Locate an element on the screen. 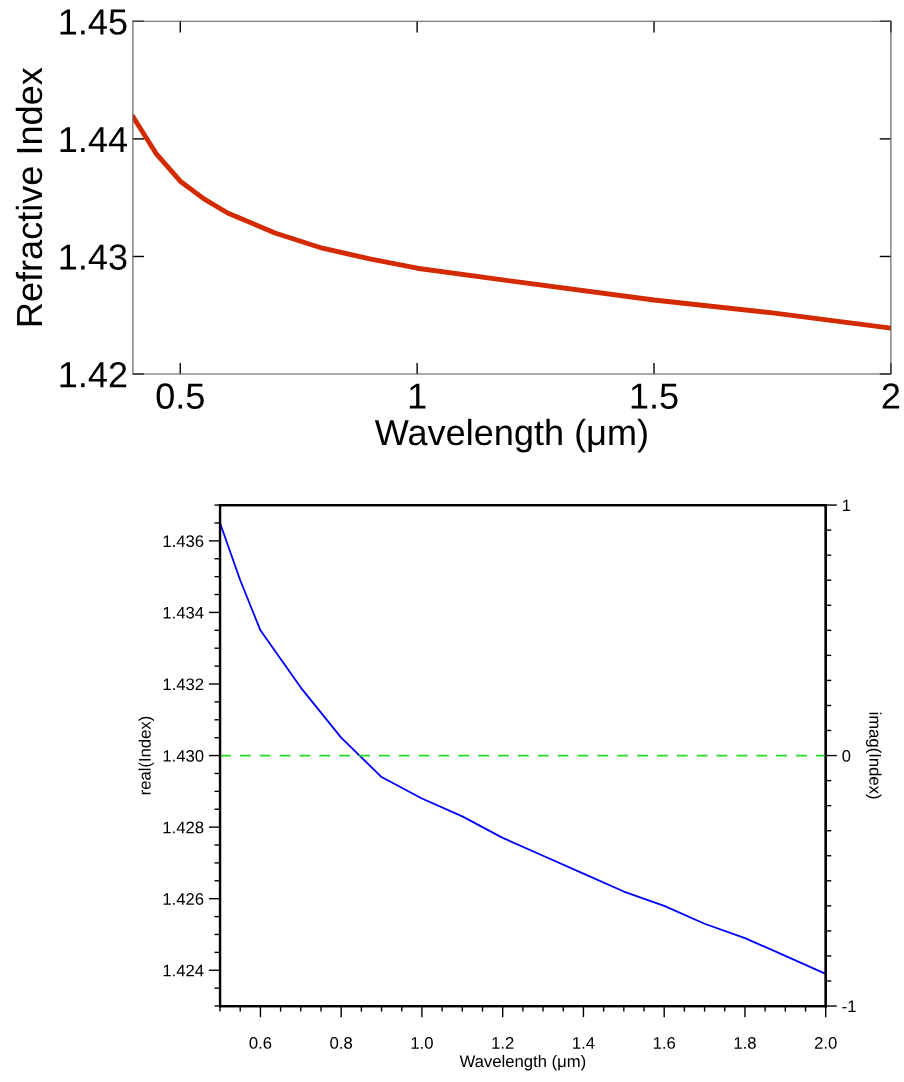 The height and width of the screenshot is (1082, 904). x-tick-label: 1.6 is located at coordinates (664, 1043).